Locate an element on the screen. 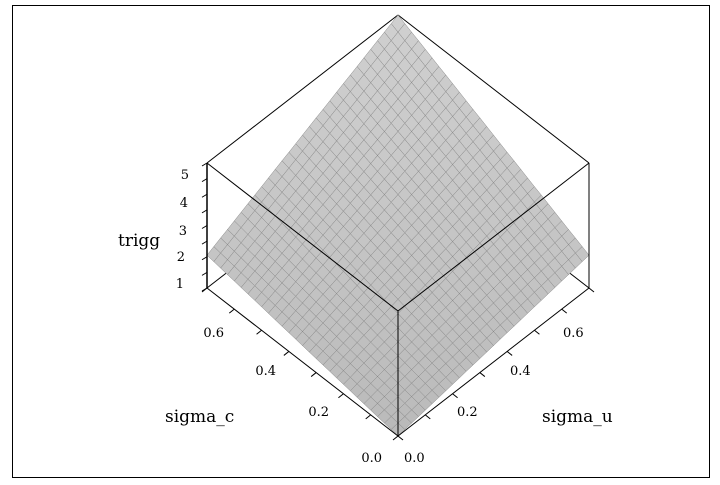 This screenshot has width=720, height=485. box-edge-back-top-left is located at coordinates (302, 89).